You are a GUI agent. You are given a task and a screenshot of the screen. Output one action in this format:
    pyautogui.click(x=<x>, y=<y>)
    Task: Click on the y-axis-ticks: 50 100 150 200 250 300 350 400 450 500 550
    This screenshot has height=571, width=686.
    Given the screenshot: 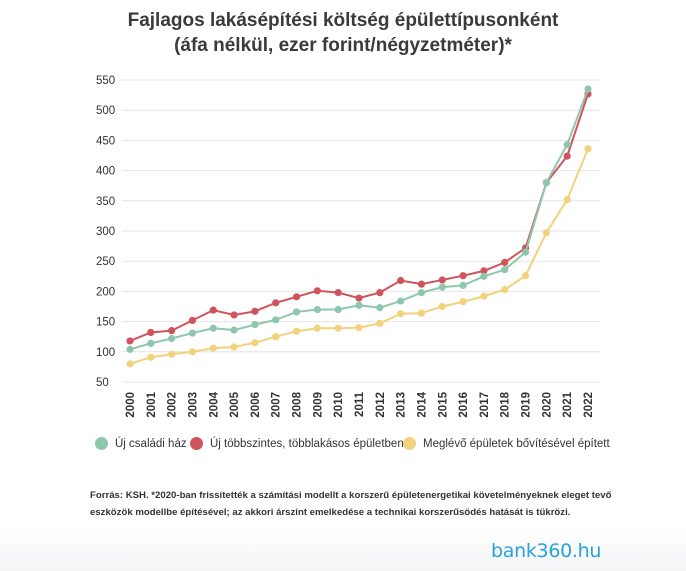 What is the action you would take?
    pyautogui.click(x=105, y=232)
    